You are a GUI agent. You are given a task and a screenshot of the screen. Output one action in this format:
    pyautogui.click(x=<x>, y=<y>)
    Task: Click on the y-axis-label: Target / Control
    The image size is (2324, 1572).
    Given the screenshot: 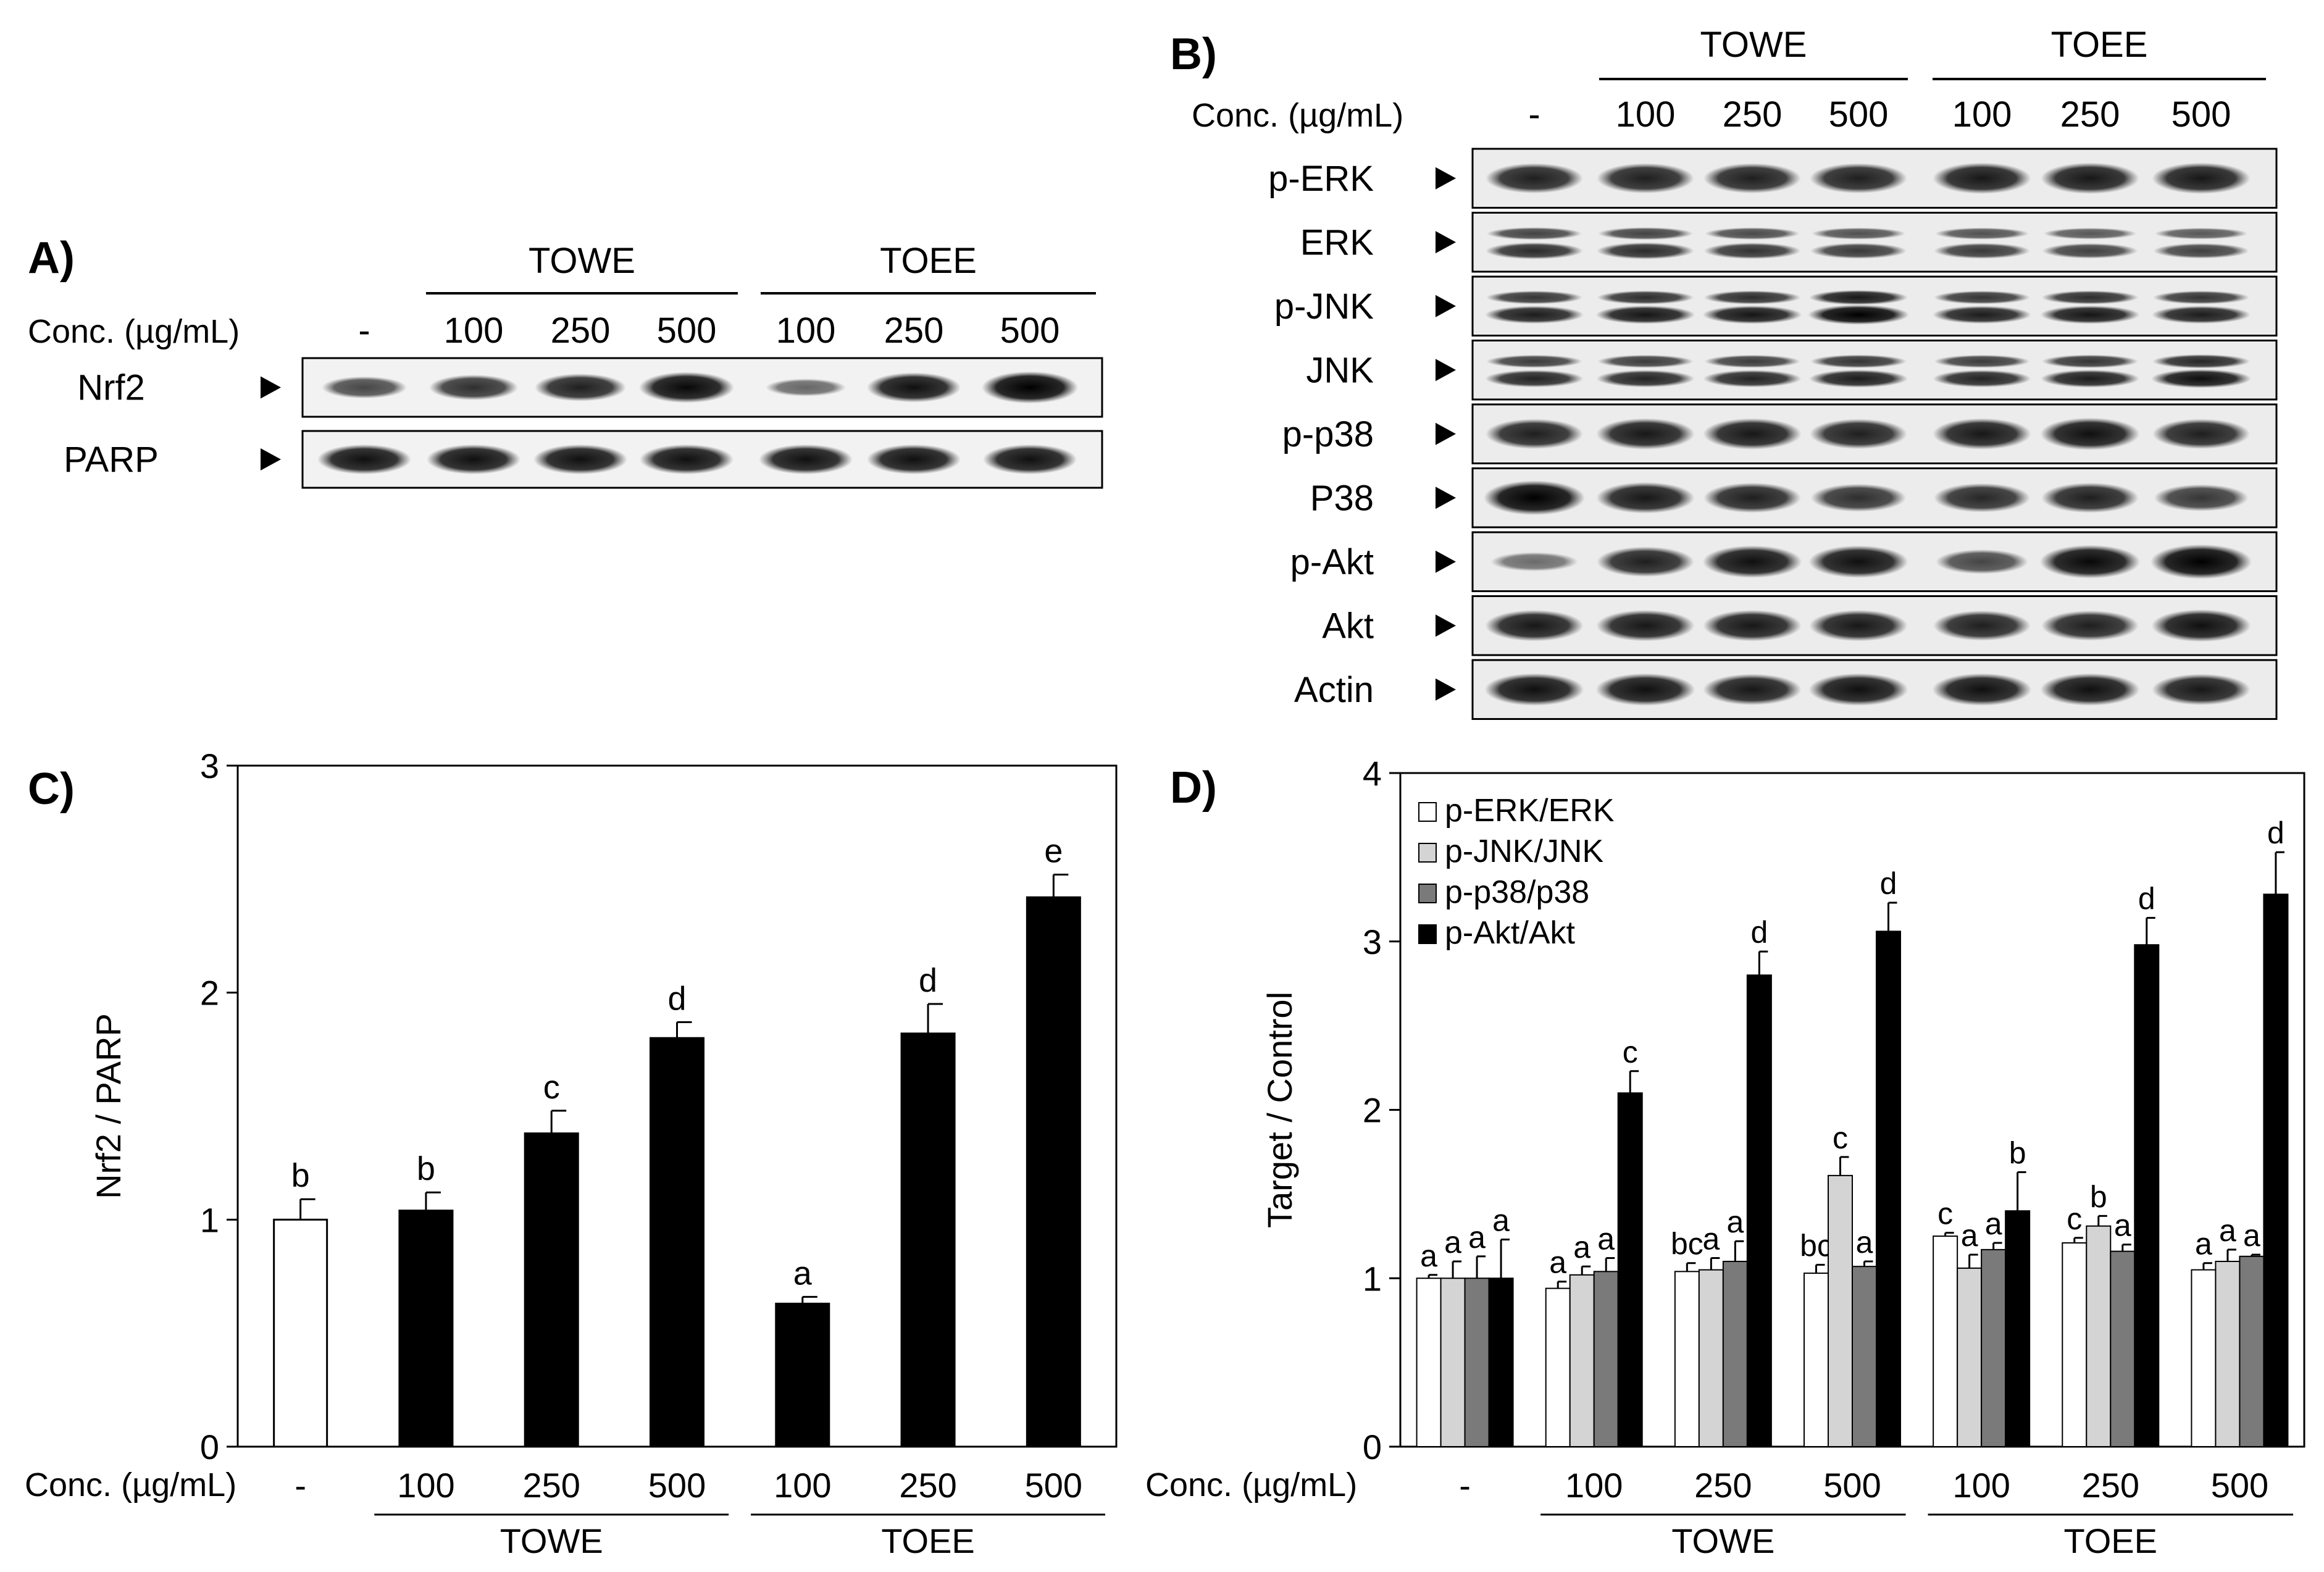 What is the action you would take?
    pyautogui.click(x=1279, y=1110)
    